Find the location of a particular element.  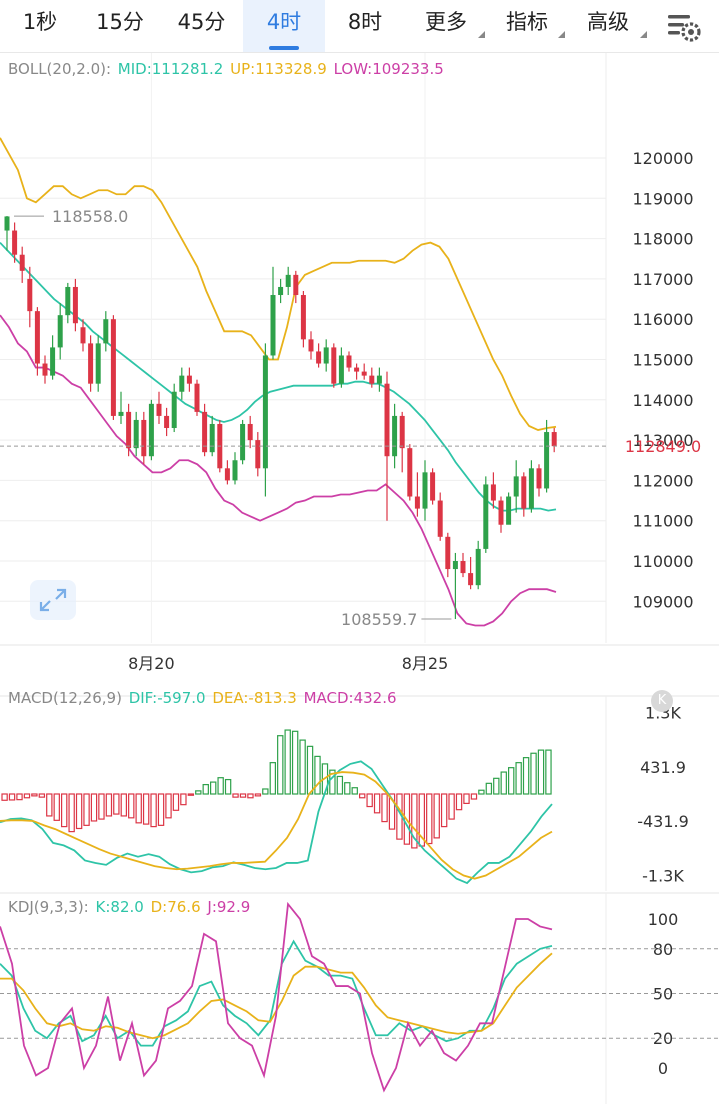

y-tick-label: 117000 is located at coordinates (662, 279).